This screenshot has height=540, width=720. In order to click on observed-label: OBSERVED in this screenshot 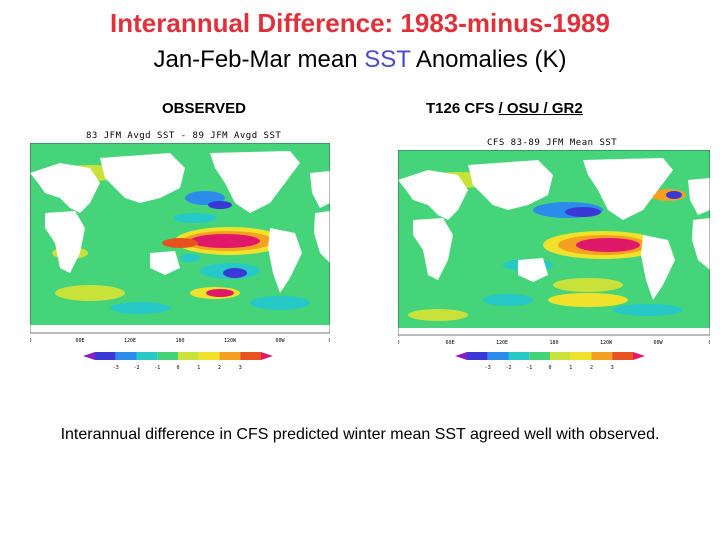, I will do `click(204, 108)`.